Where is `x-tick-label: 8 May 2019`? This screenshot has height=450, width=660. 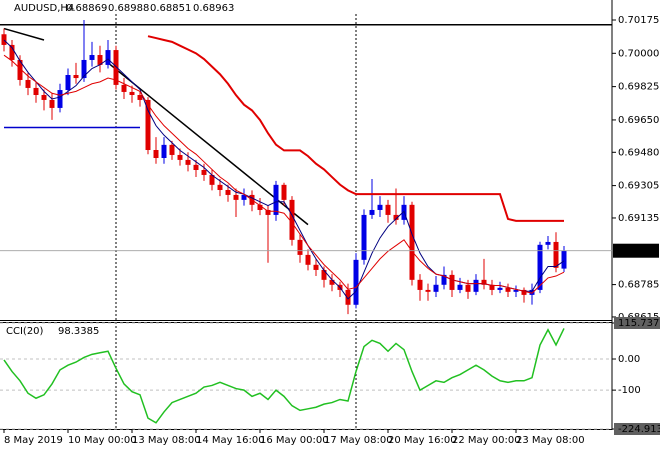 x-tick-label: 8 May 2019 is located at coordinates (33, 440).